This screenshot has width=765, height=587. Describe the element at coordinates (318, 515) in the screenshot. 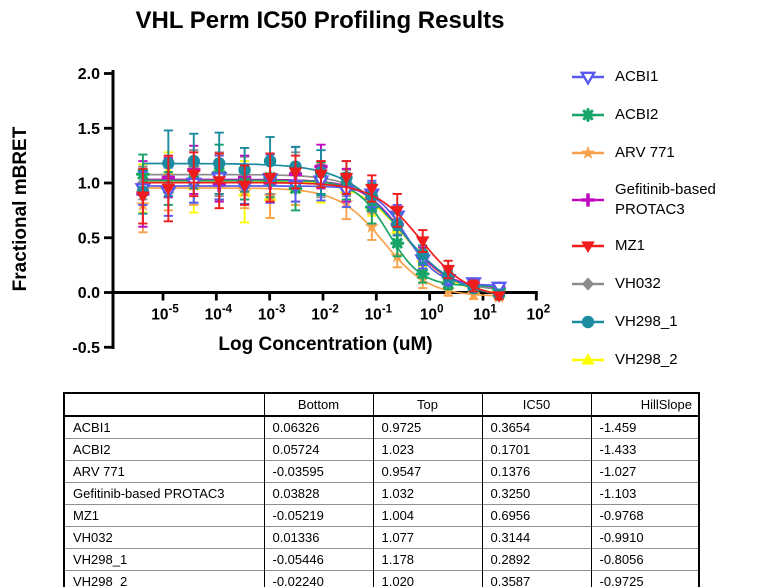

I see `table-cell: -0.05219` at that location.